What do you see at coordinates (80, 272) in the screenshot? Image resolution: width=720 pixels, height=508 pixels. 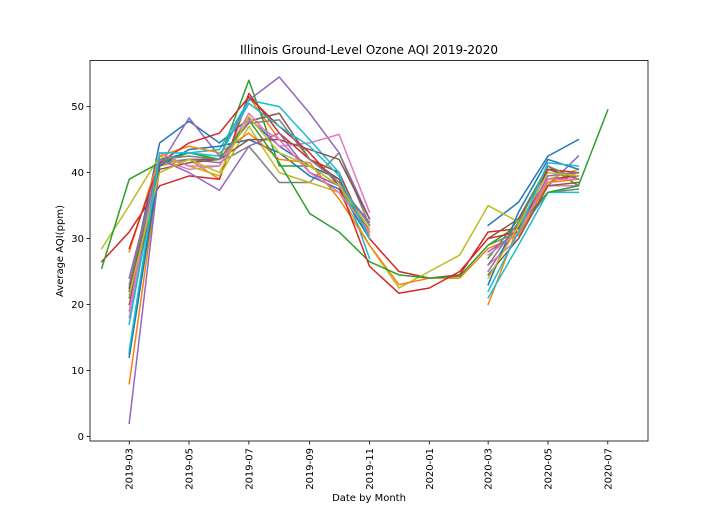 I see `y-axis: 0 10 20 30 40 50` at bounding box center [80, 272].